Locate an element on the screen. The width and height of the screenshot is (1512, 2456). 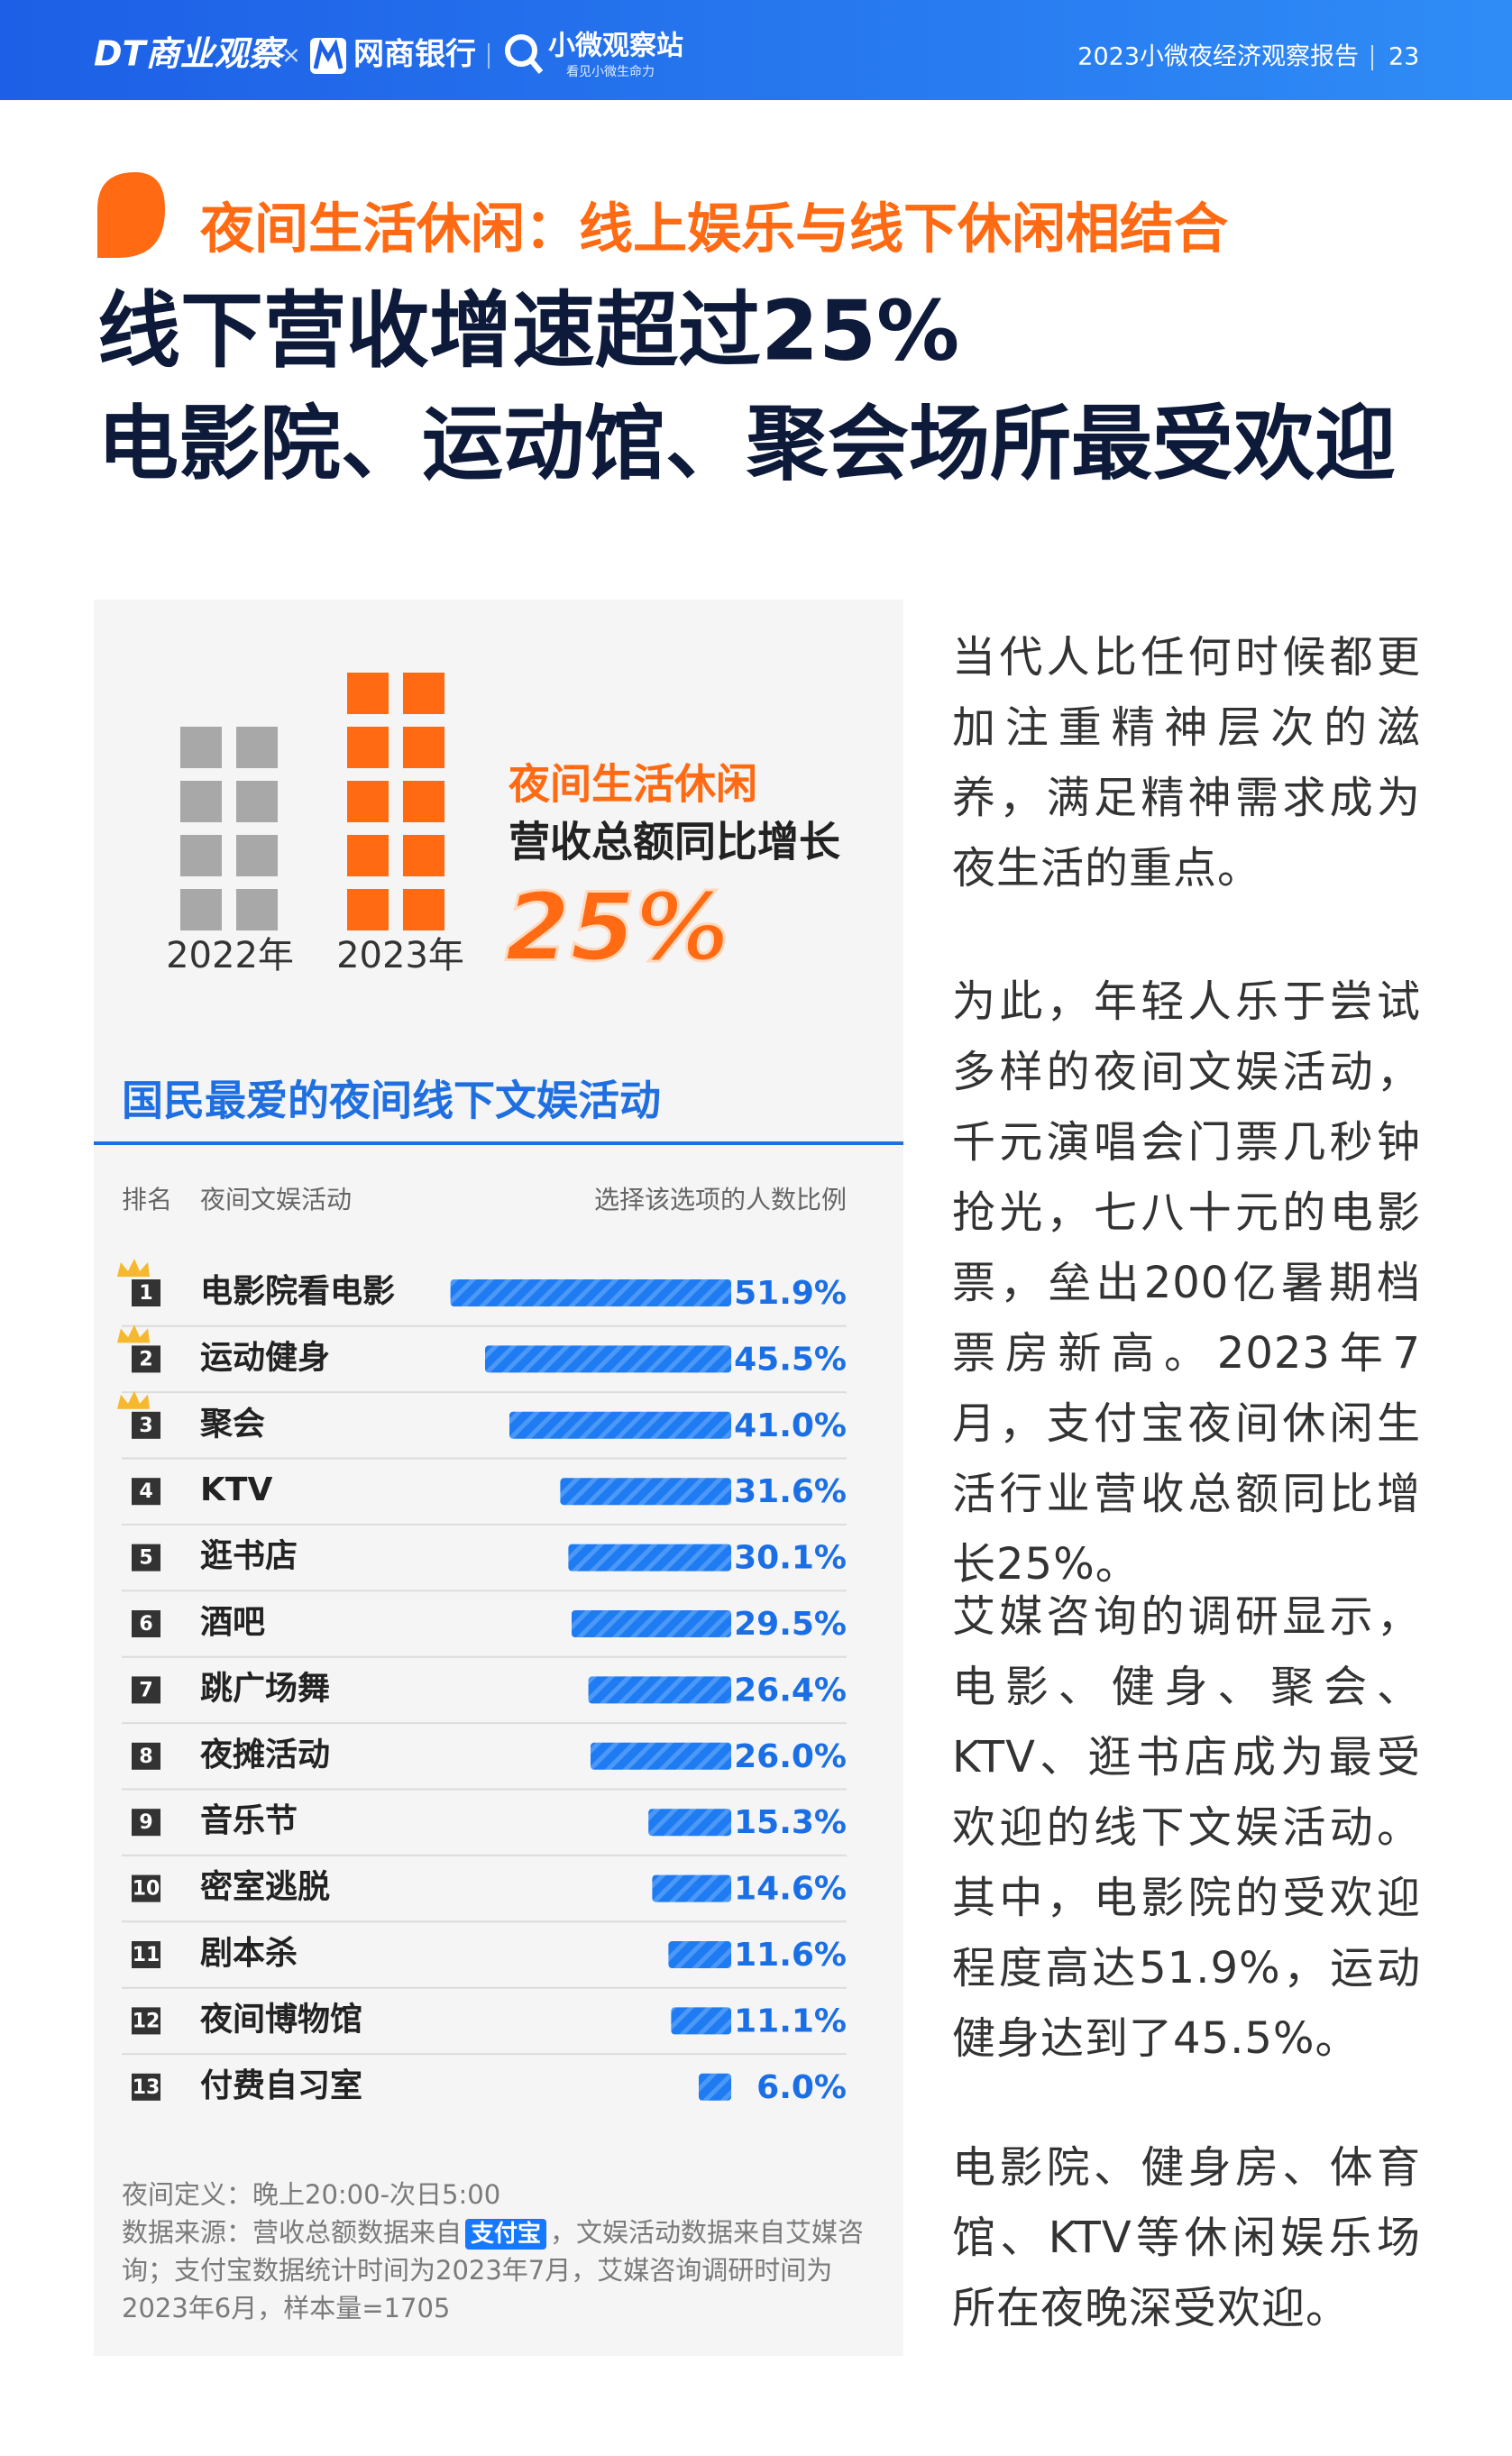
column-header: 夜间文娱活动 is located at coordinates (276, 1199).